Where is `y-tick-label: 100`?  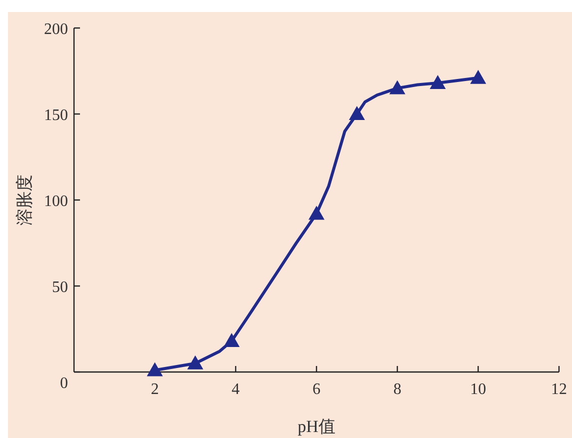 y-tick-label: 100 is located at coordinates (56, 201).